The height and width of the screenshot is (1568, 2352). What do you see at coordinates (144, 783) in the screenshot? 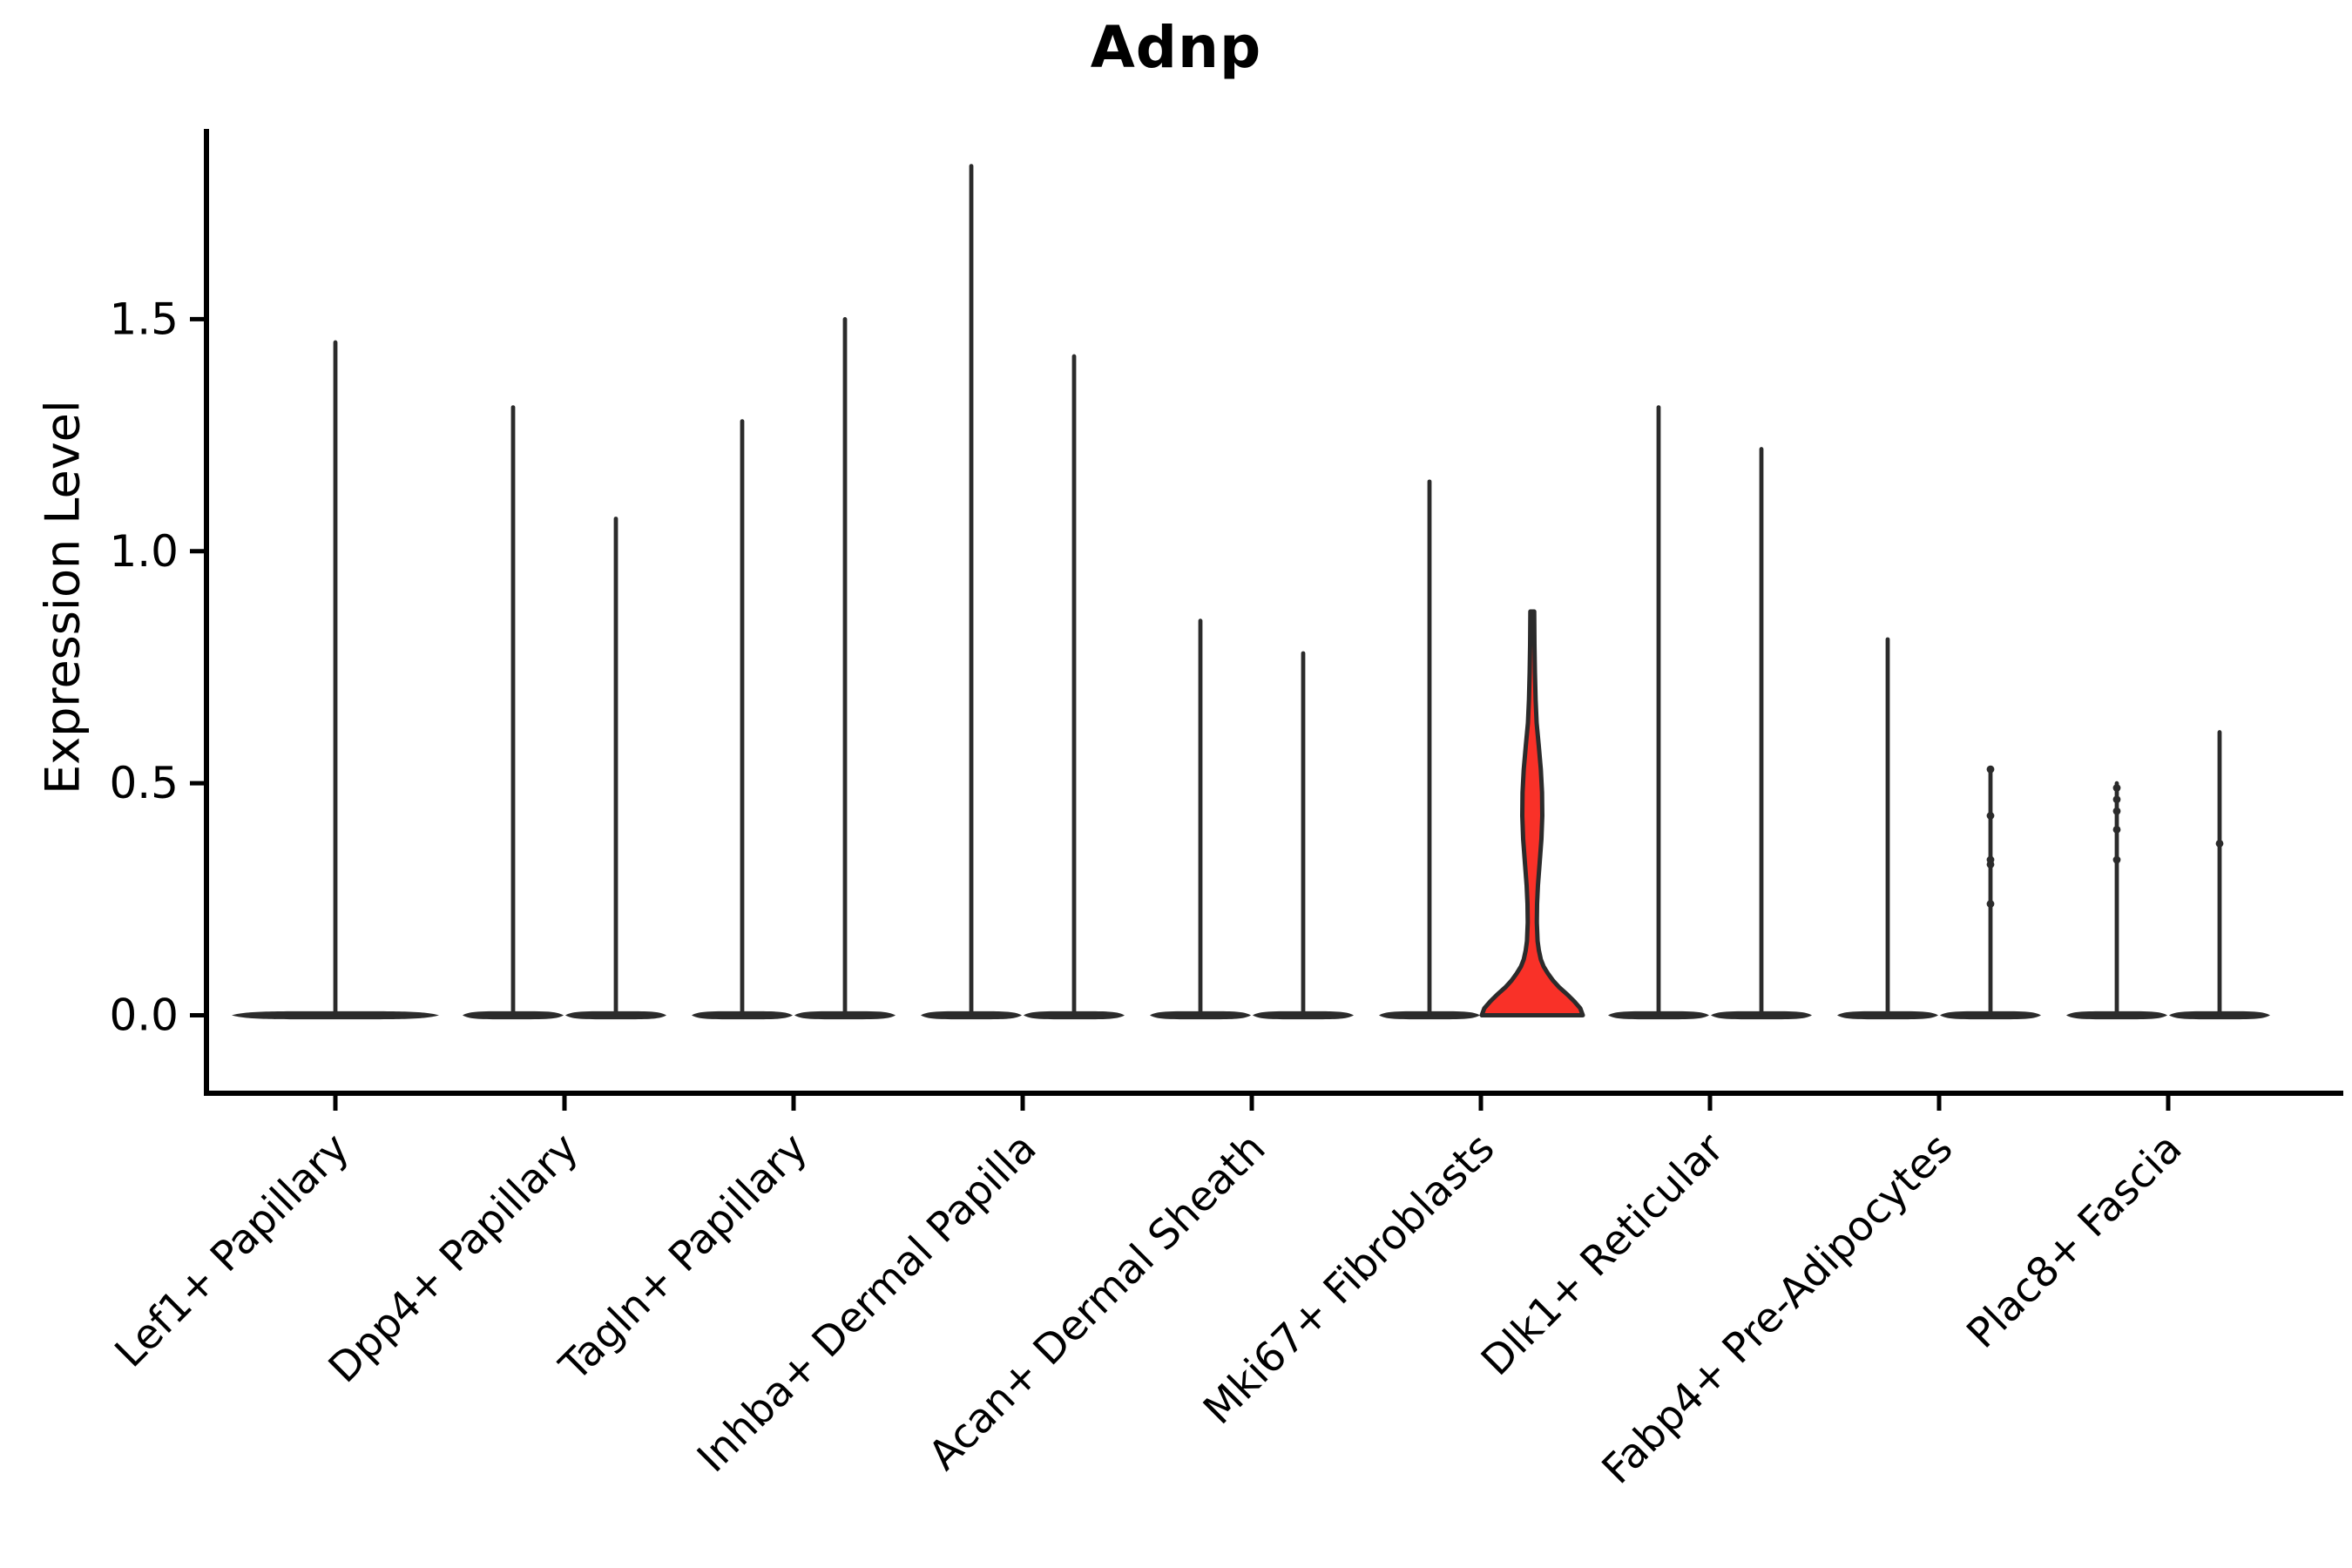
I see `y-tick-label: 0.5` at bounding box center [144, 783].